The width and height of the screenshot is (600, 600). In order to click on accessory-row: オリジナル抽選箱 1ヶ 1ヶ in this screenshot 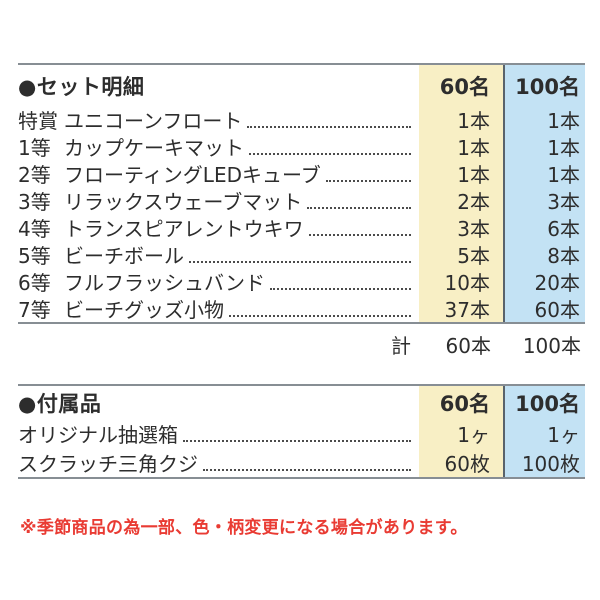, I will do `click(301, 433)`.